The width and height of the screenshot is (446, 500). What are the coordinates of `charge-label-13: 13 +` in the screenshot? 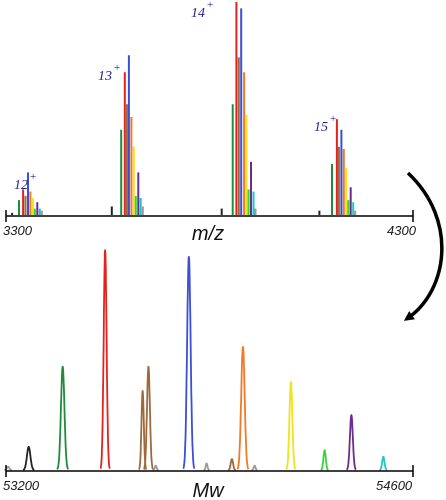 It's located at (109, 73).